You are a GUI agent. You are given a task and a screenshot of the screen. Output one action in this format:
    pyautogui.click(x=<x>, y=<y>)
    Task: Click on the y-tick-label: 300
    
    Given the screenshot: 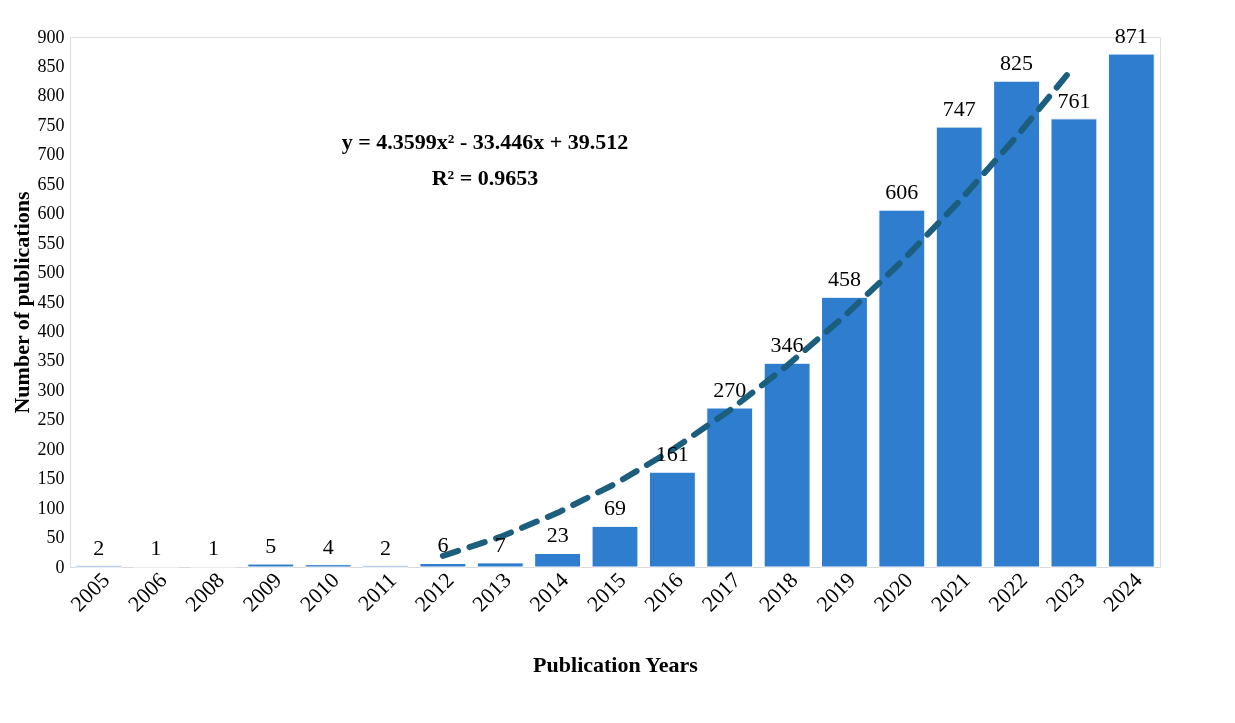 What is the action you would take?
    pyautogui.click(x=51, y=389)
    